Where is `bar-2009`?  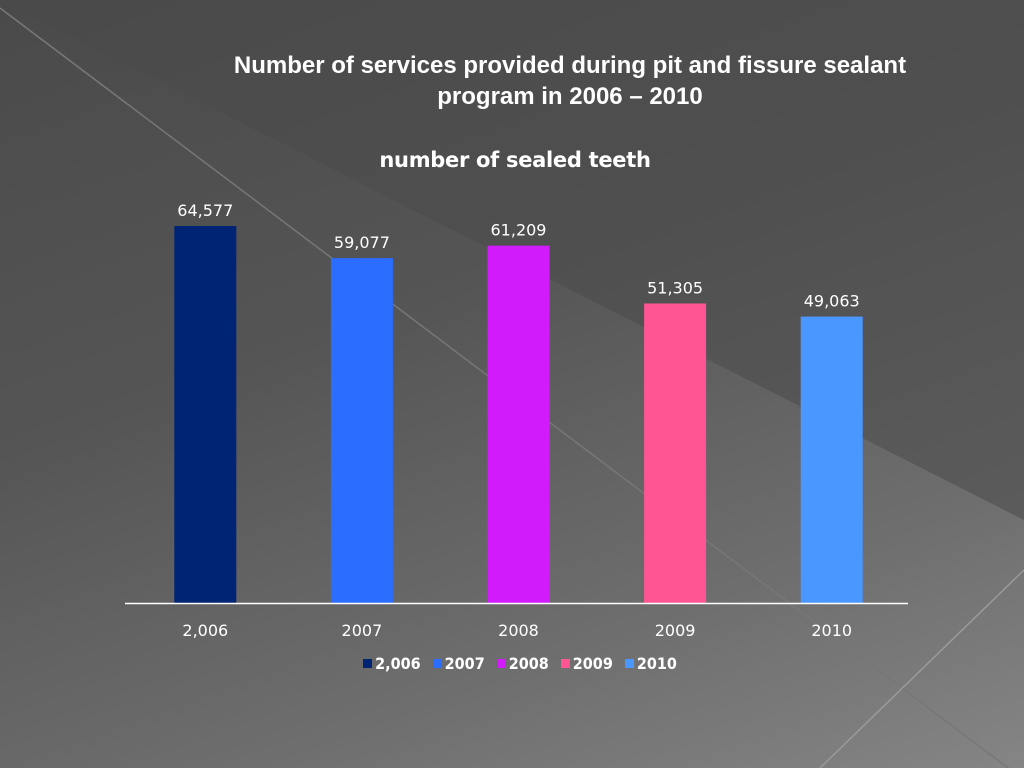
bar-2009 is located at coordinates (675, 453).